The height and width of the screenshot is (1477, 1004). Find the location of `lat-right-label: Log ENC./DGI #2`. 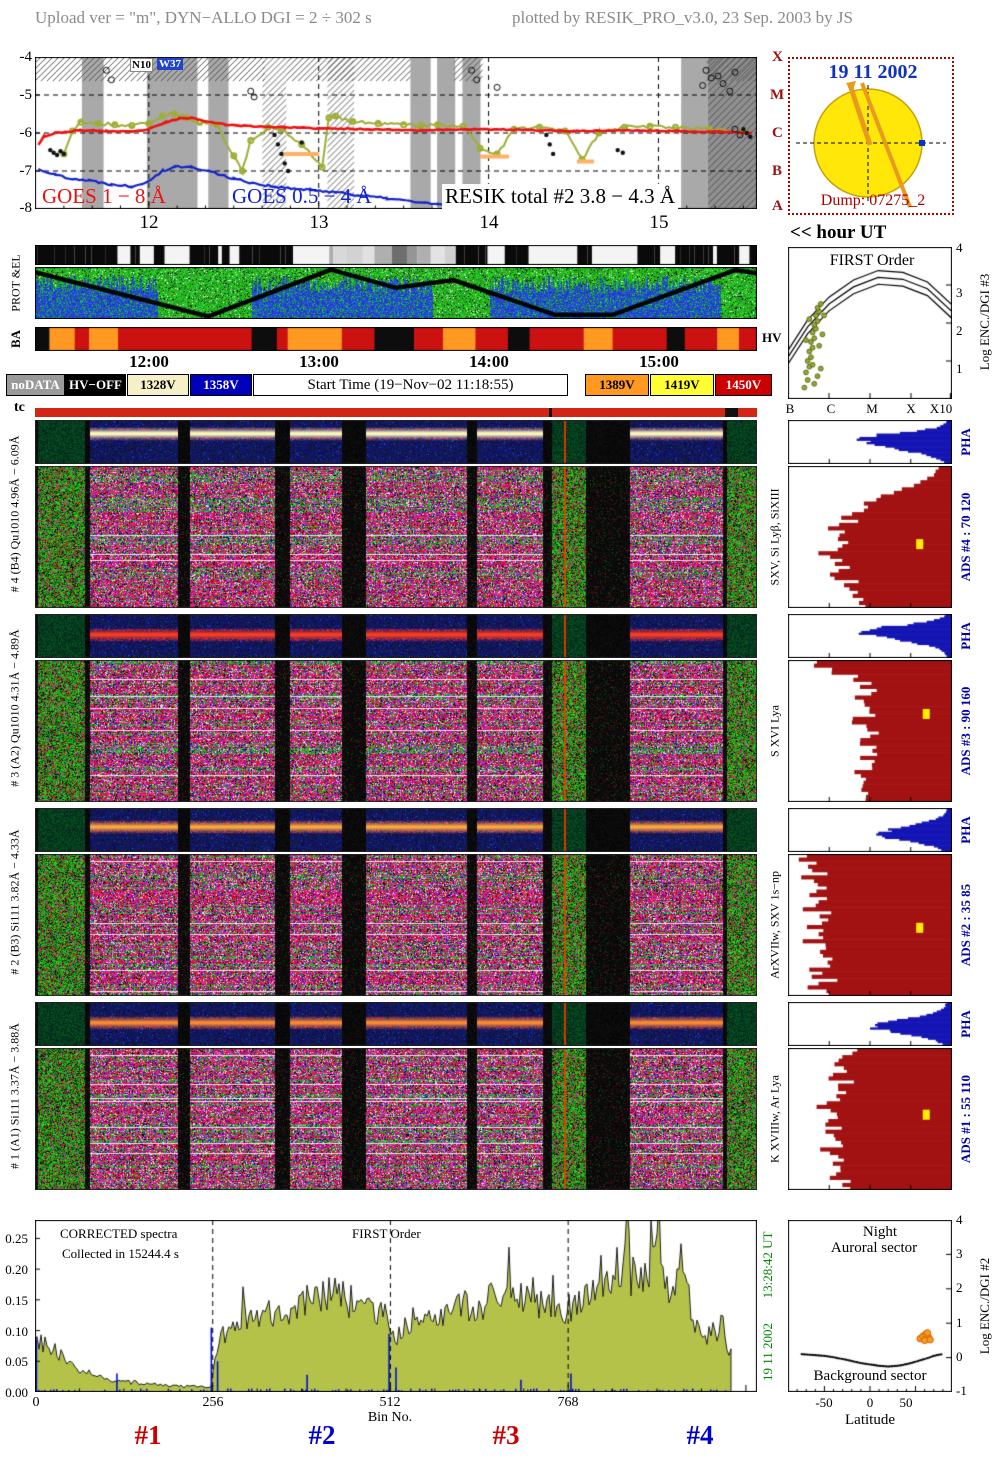

lat-right-label: Log ENC./DGI #2 is located at coordinates (984, 1306).